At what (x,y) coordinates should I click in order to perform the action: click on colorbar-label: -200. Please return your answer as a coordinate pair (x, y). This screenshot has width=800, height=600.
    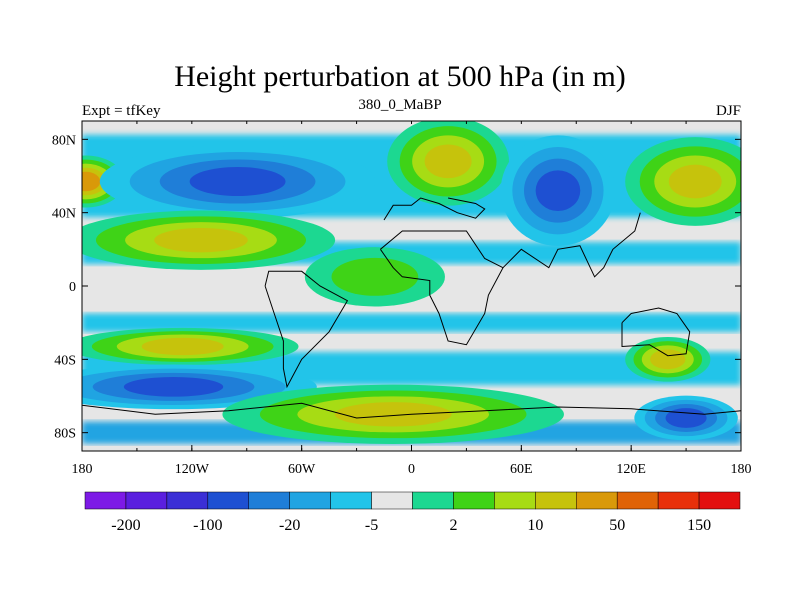
    Looking at the image, I should click on (125, 525).